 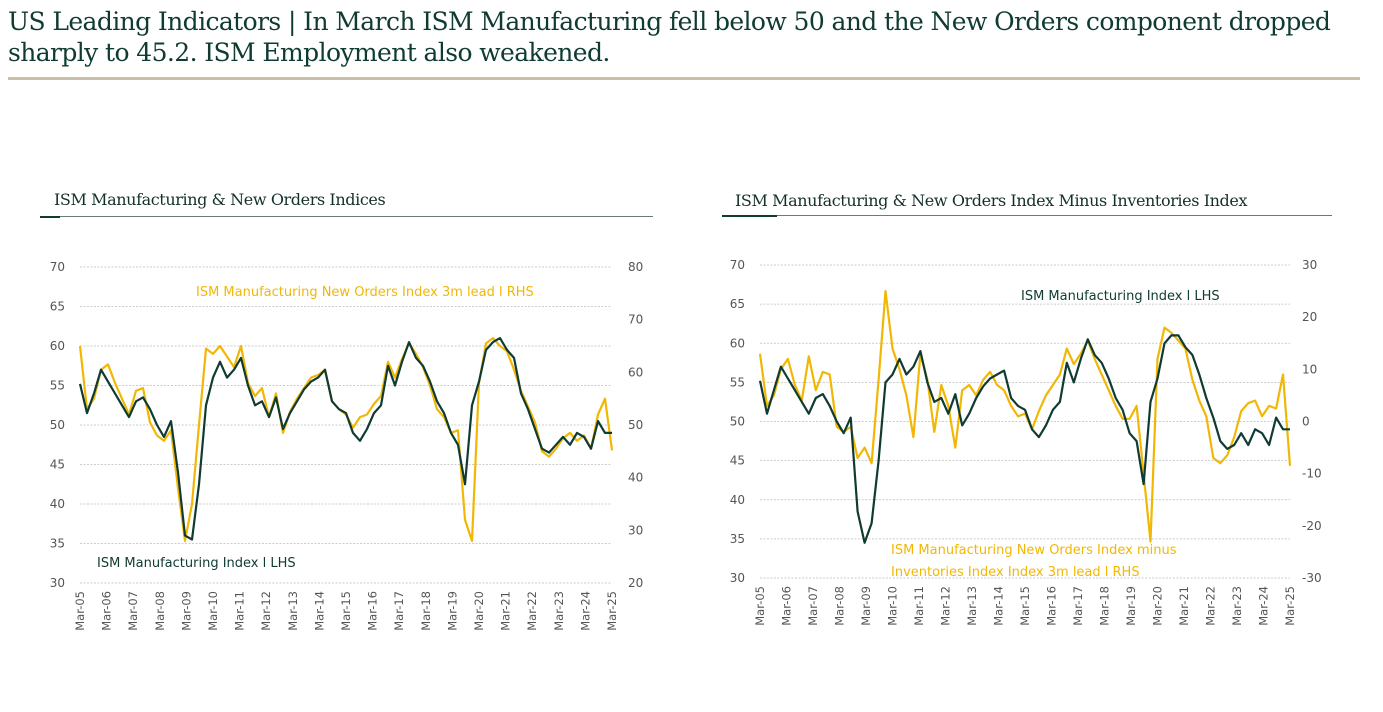 I want to click on chart-1-series, so click(x=346, y=440).